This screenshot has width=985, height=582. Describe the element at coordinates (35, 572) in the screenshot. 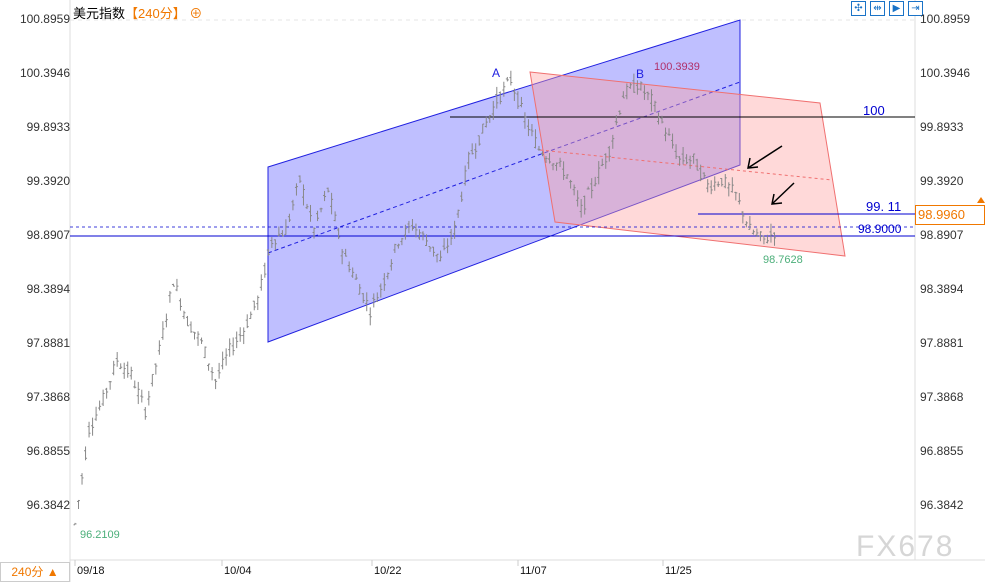

I see `period-selector-button: 240分 ▲` at that location.